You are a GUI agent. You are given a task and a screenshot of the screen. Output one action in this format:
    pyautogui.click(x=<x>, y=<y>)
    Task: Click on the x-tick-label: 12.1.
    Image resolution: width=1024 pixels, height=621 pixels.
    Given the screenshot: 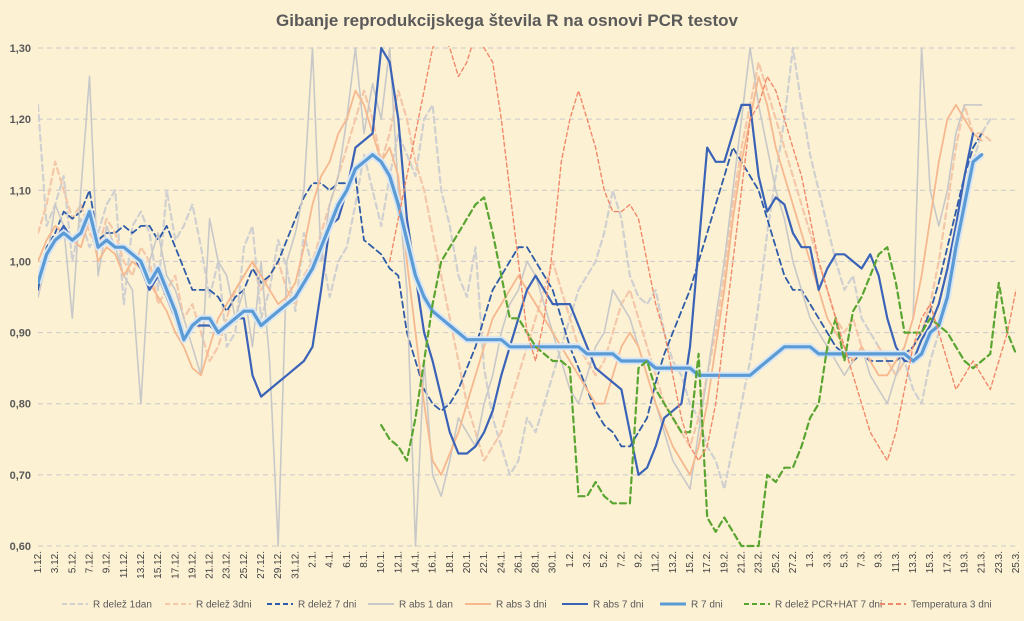 What is the action you would take?
    pyautogui.click(x=398, y=562)
    